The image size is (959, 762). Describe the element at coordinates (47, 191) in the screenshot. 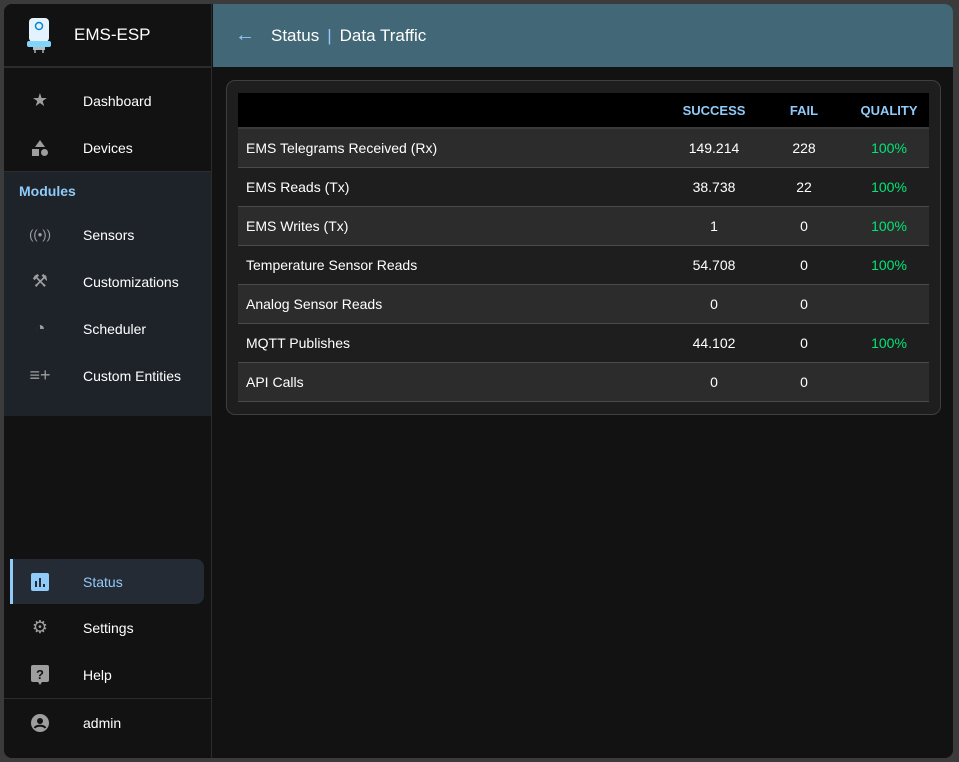

I see `modules-heading: Modules` at that location.